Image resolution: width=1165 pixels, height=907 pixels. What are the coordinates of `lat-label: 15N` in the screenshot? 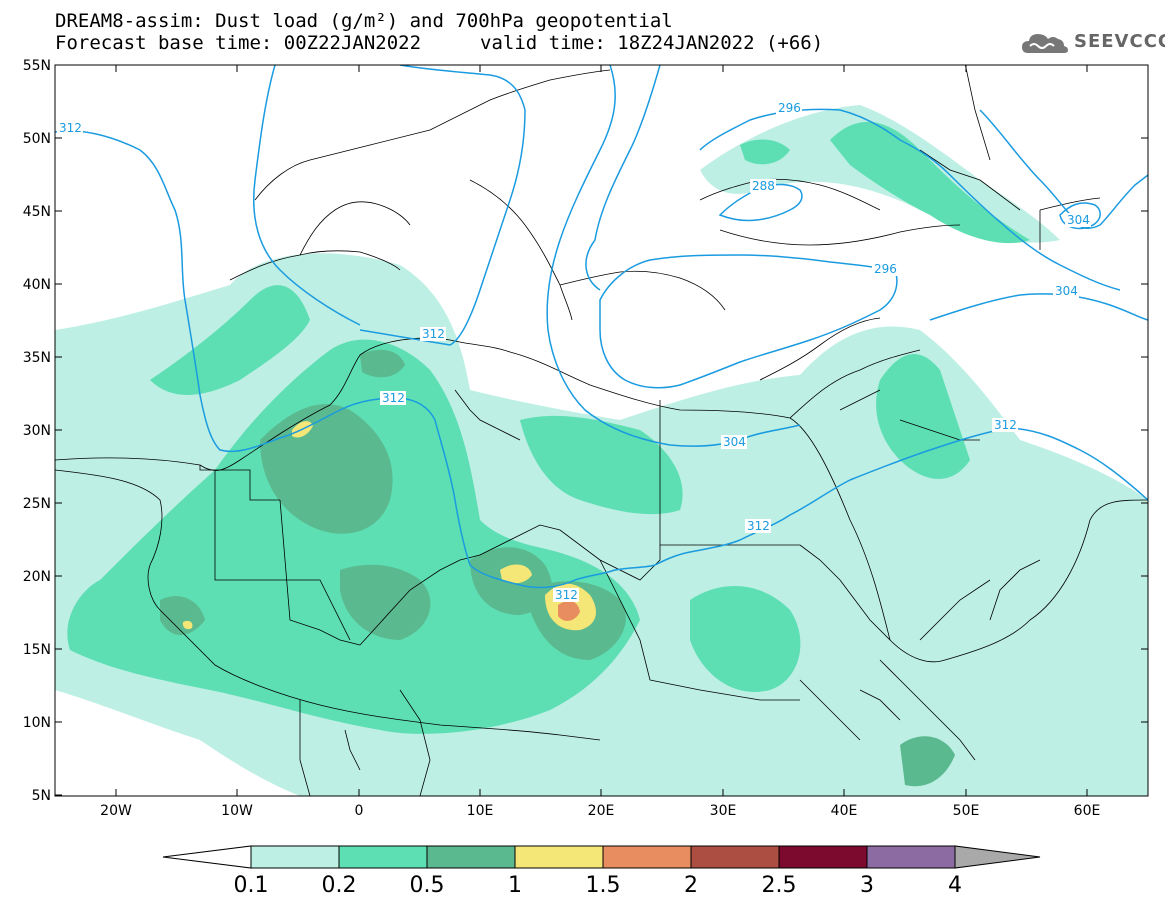 It's located at (37, 650).